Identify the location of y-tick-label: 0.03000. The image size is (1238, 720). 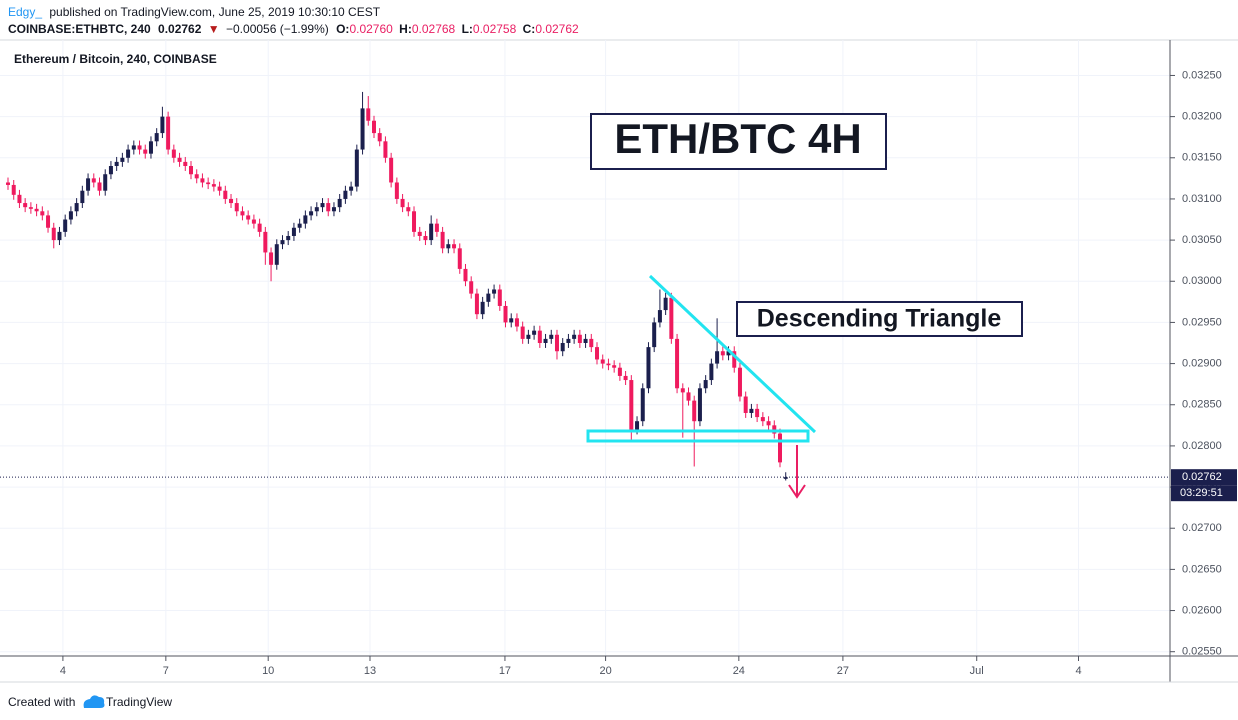
(1202, 281).